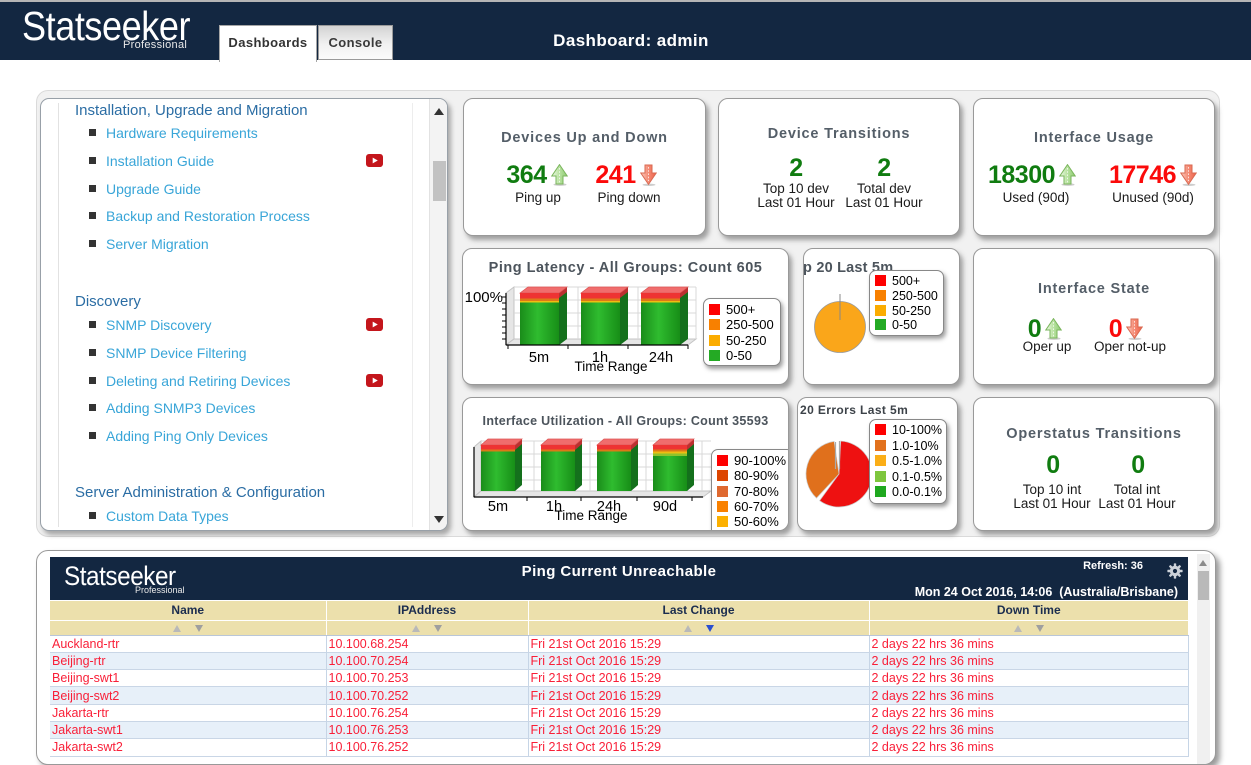 This screenshot has width=1251, height=765. What do you see at coordinates (484, 297) in the screenshot?
I see `svg-text: 100%` at bounding box center [484, 297].